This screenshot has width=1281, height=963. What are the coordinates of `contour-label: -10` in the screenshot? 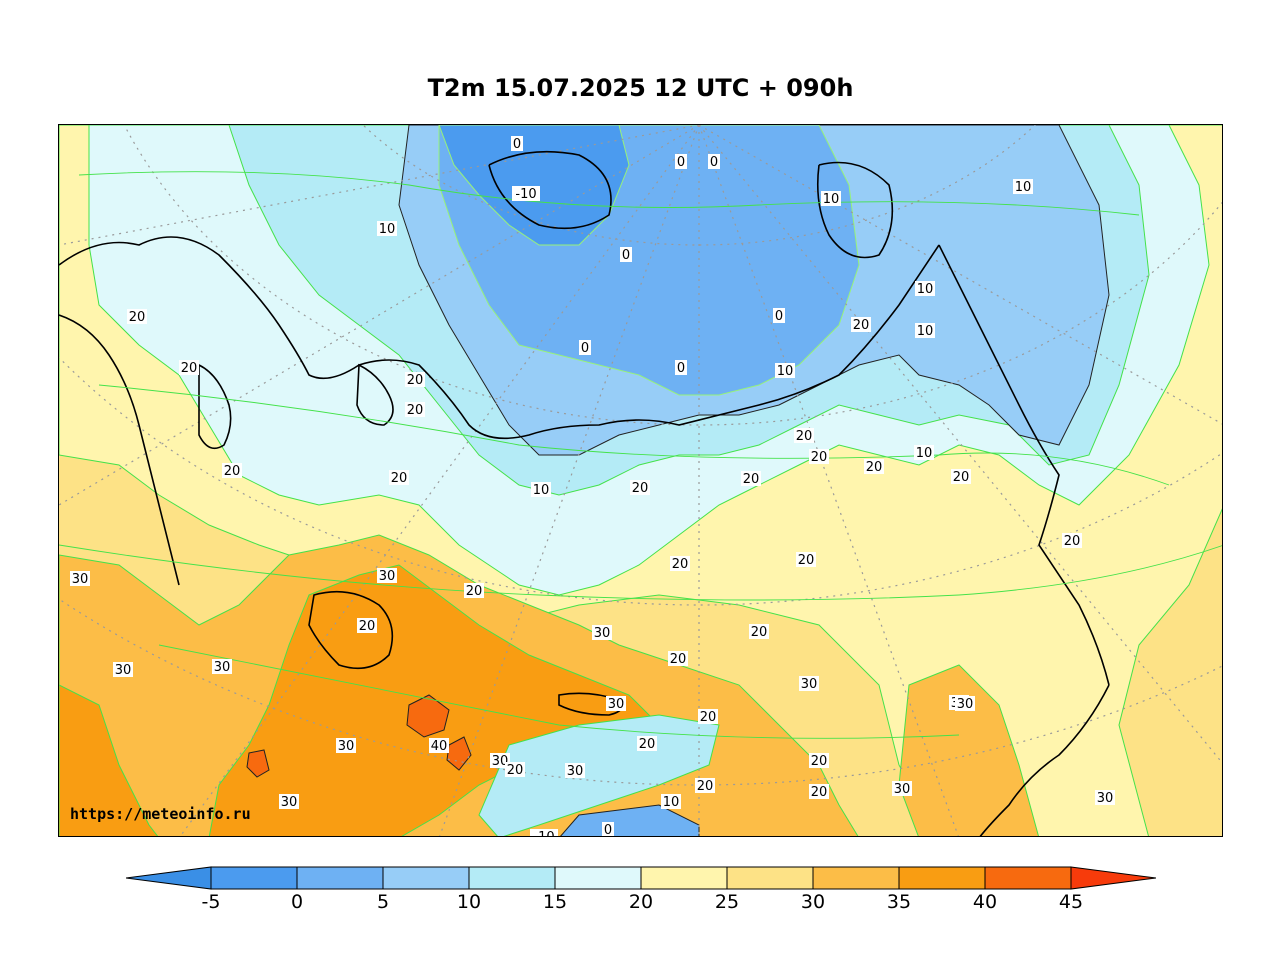 It's located at (544, 832).